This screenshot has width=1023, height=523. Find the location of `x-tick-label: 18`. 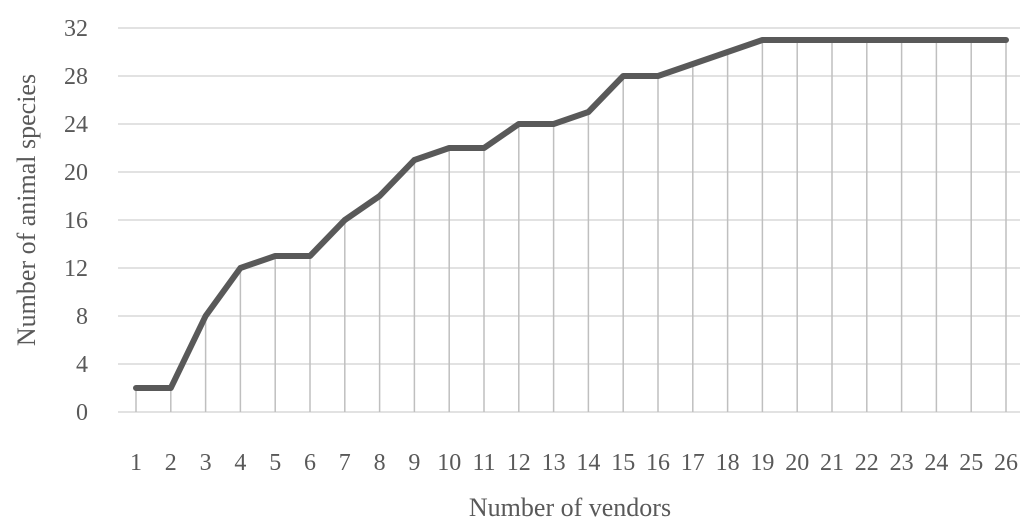

x-tick-label: 18 is located at coordinates (728, 463).